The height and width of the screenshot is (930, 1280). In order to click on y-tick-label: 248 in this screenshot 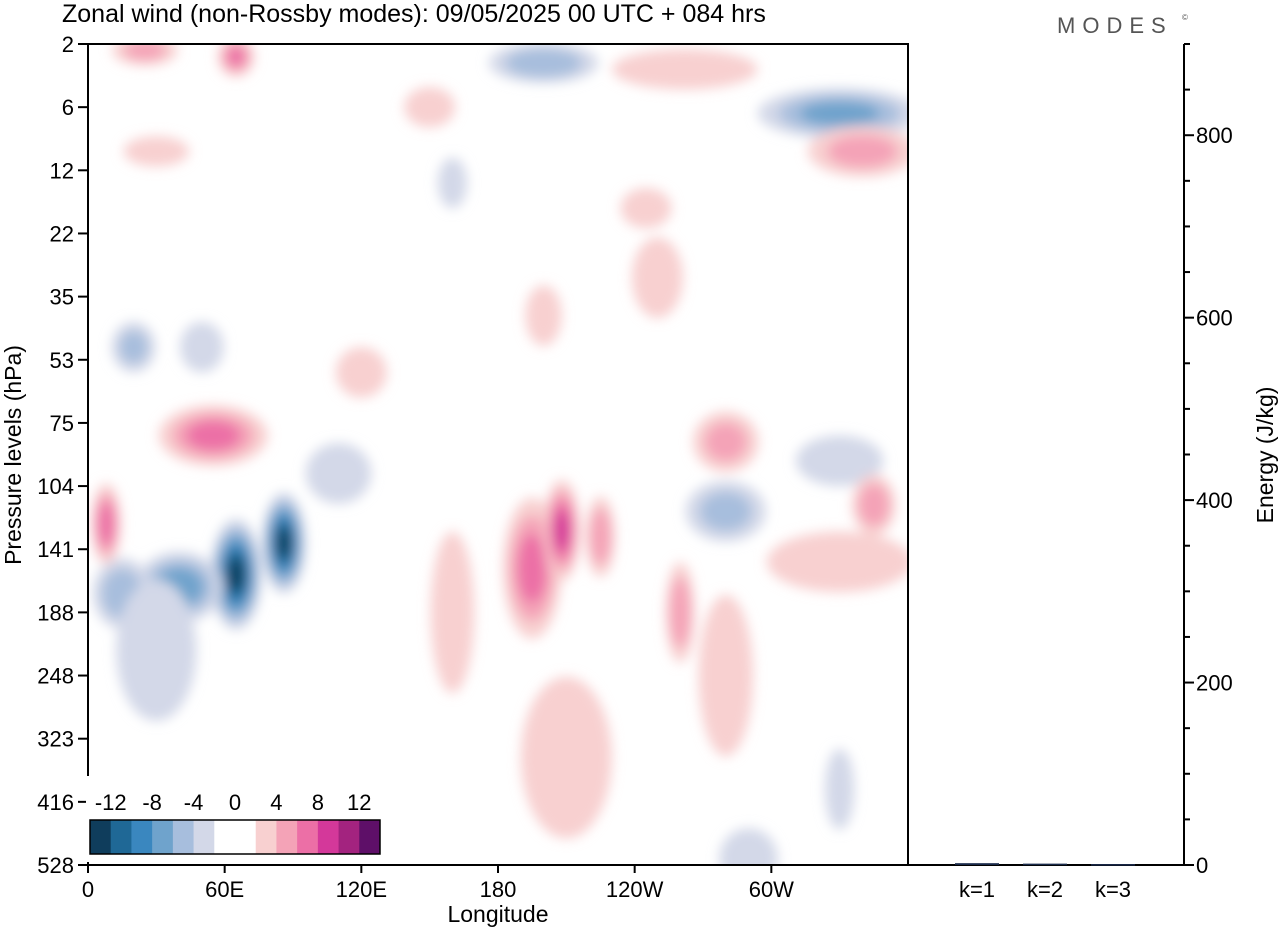, I will do `click(55, 676)`.